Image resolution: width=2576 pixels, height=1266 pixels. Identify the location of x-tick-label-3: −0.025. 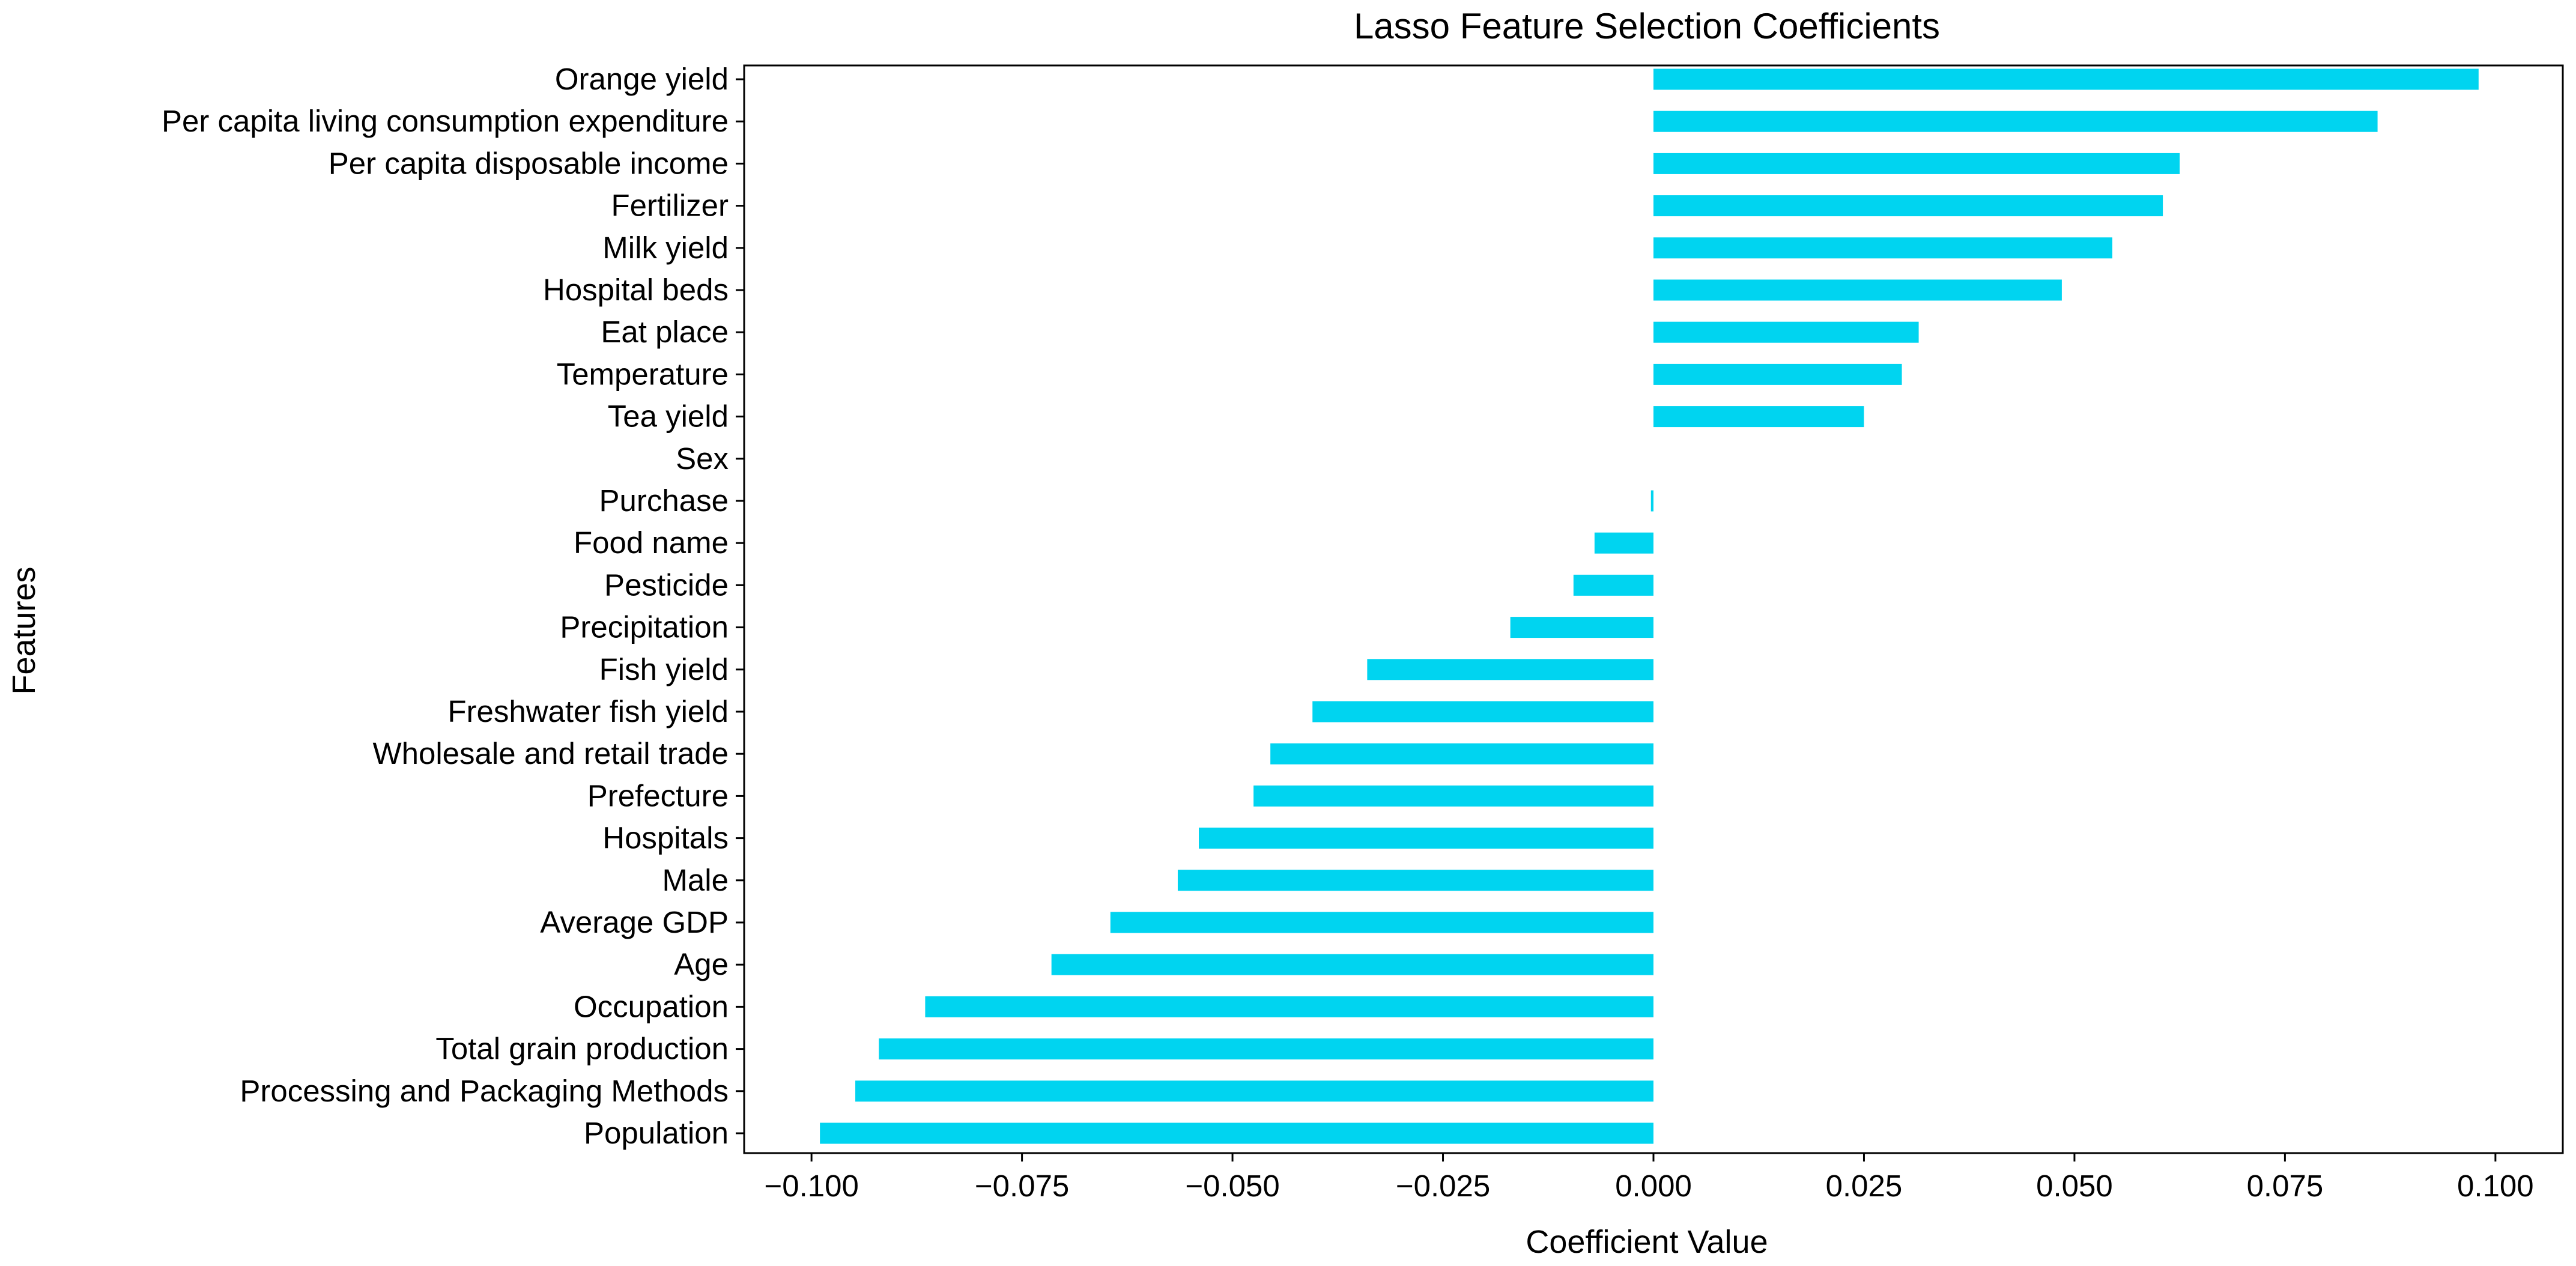
(1443, 1186).